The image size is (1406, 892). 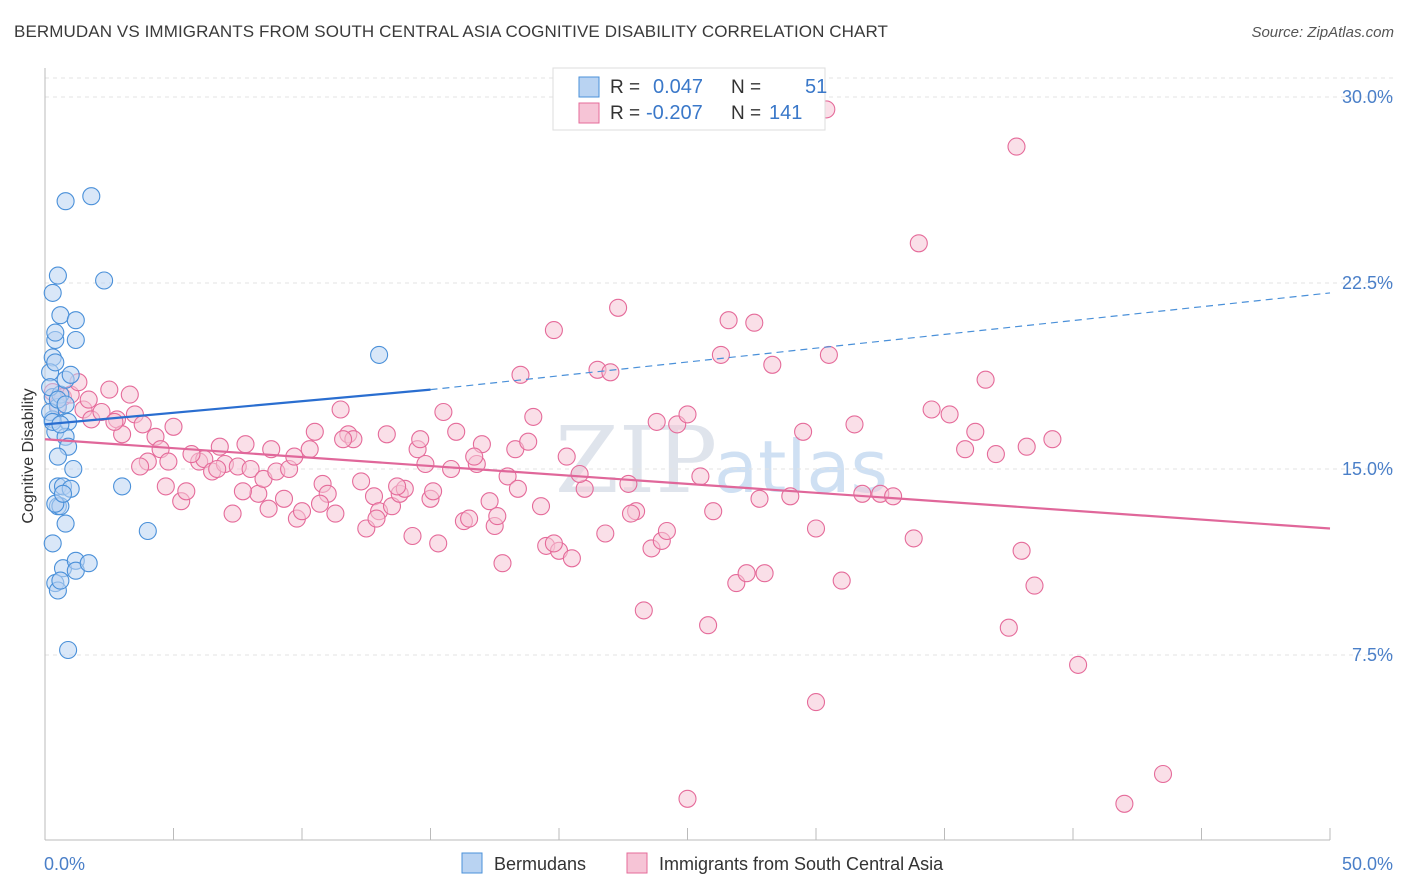 What do you see at coordinates (589, 87) in the screenshot?
I see `stats-blue-swatch` at bounding box center [589, 87].